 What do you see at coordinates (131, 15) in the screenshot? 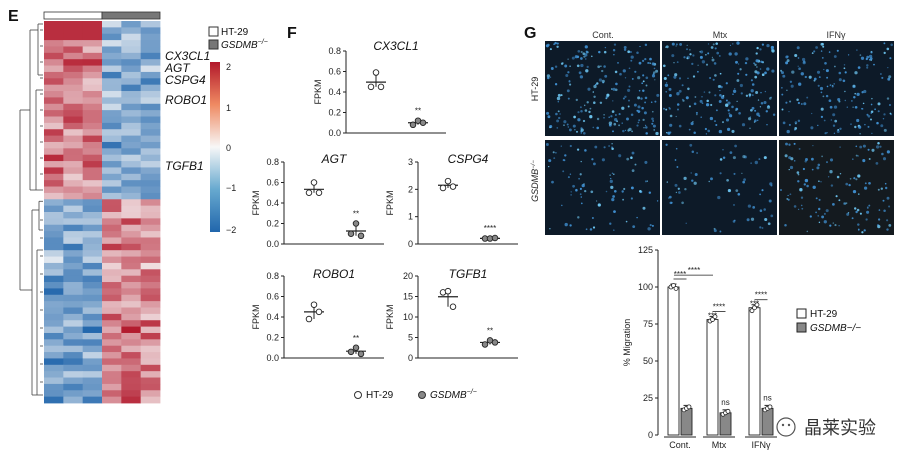
I see `group-bar-gsdmb` at bounding box center [131, 15].